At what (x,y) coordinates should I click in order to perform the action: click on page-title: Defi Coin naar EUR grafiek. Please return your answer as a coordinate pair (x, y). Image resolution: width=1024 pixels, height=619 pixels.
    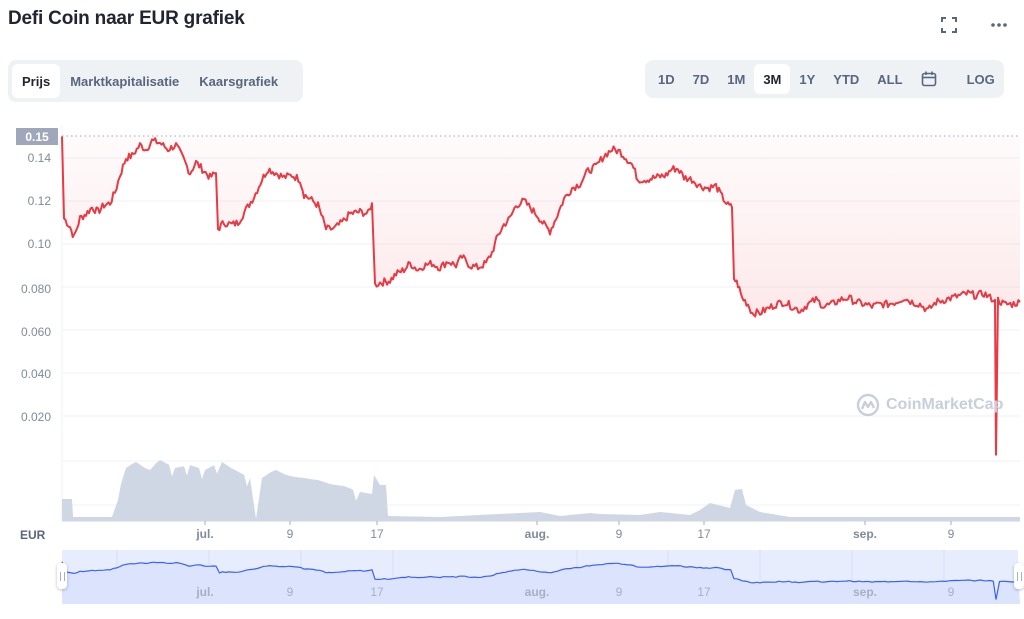
    Looking at the image, I should click on (126, 18).